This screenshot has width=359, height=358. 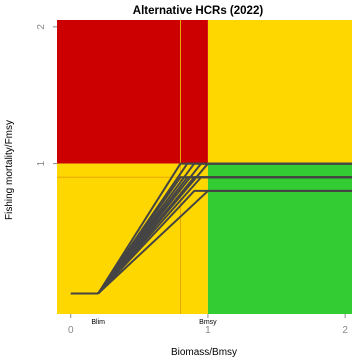 I want to click on x-axis-label: Biomass/Bmsy, so click(x=204, y=352).